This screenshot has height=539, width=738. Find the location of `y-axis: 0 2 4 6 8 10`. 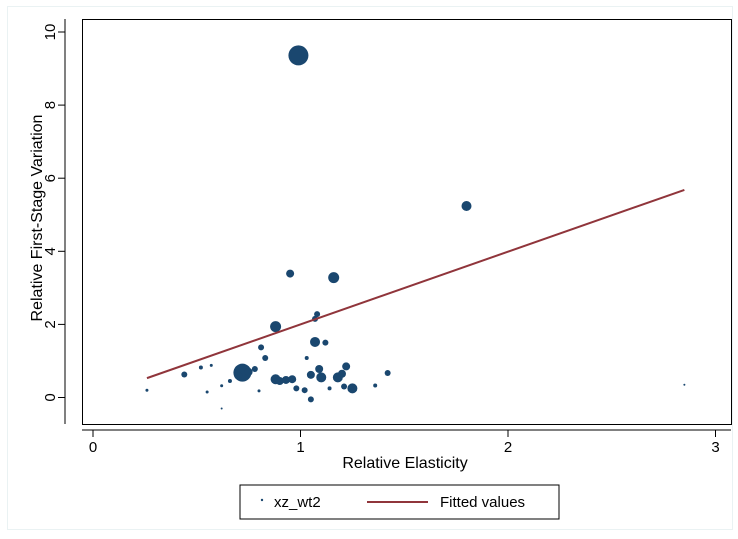

y-axis: 0 2 4 6 8 10 is located at coordinates (54, 221).